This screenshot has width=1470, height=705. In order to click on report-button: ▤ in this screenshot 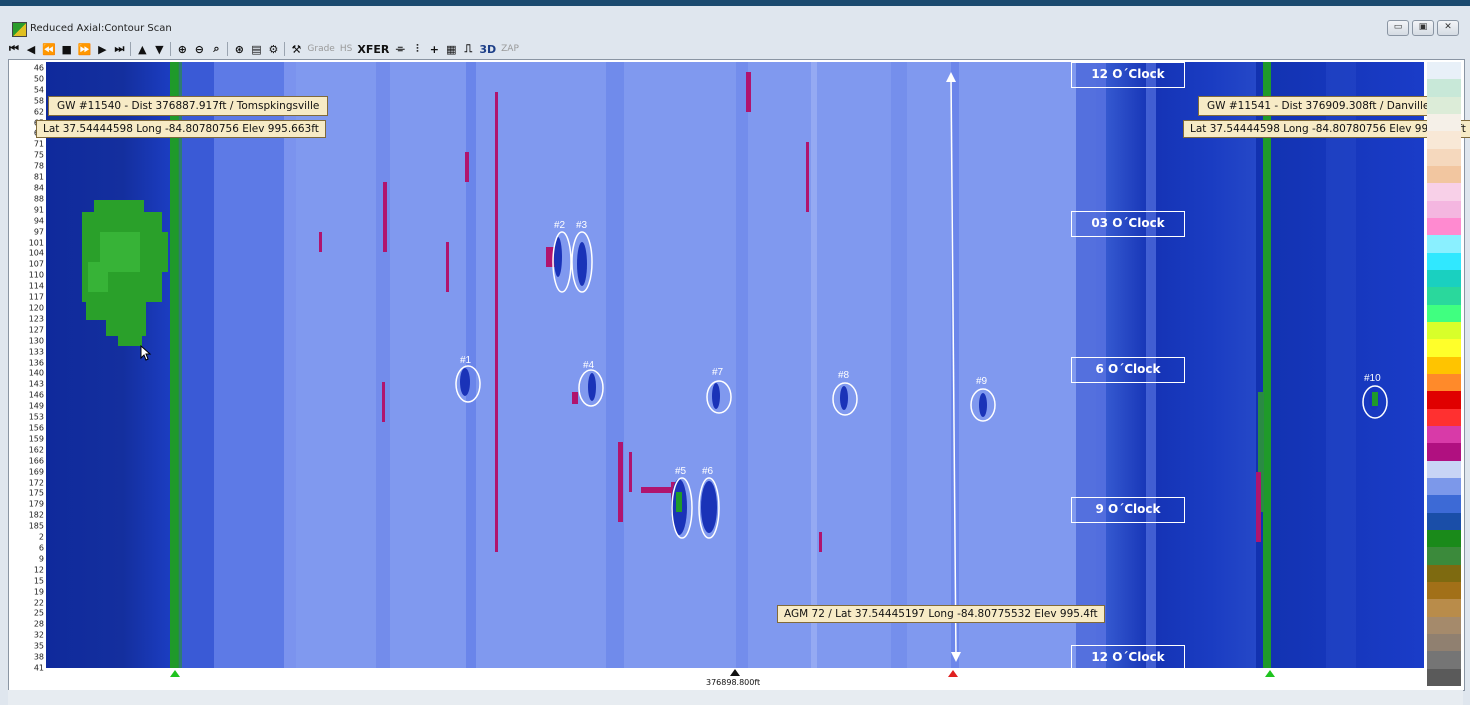, I will do `click(256, 49)`.